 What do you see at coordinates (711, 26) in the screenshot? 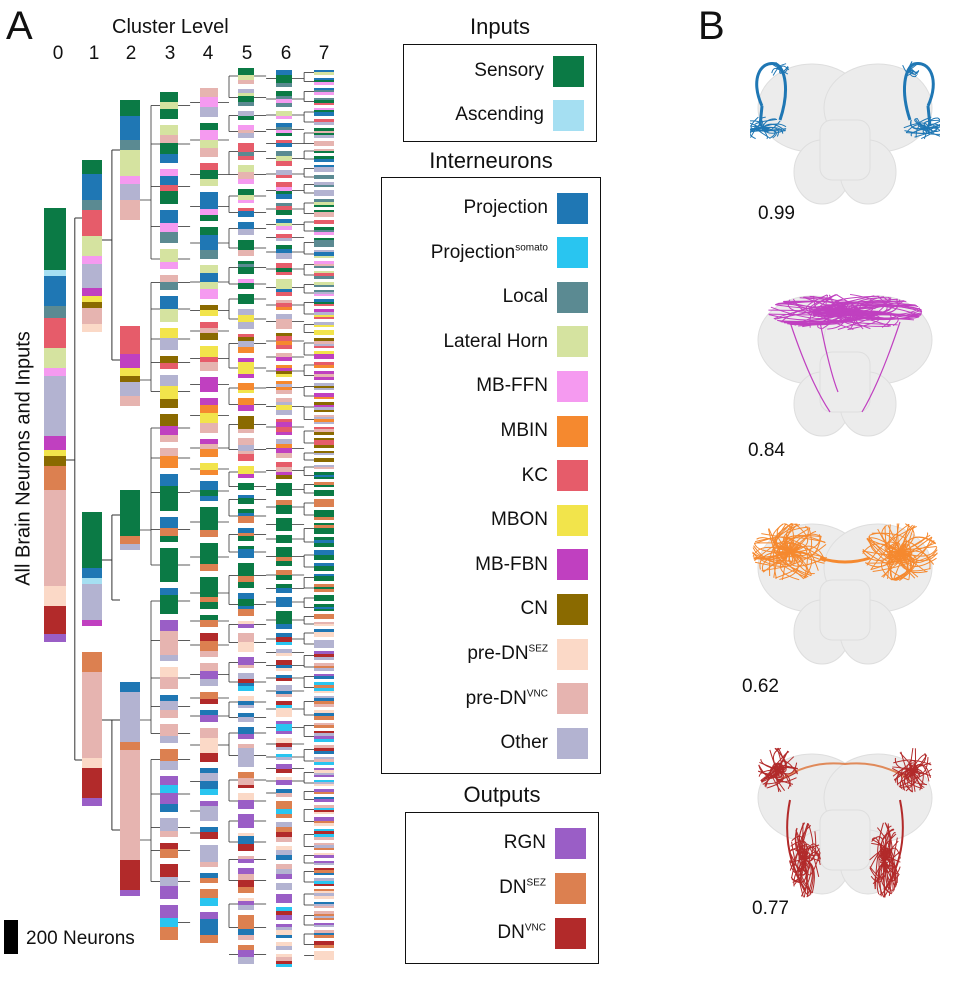
I see `panel-b-letter: B` at bounding box center [711, 26].